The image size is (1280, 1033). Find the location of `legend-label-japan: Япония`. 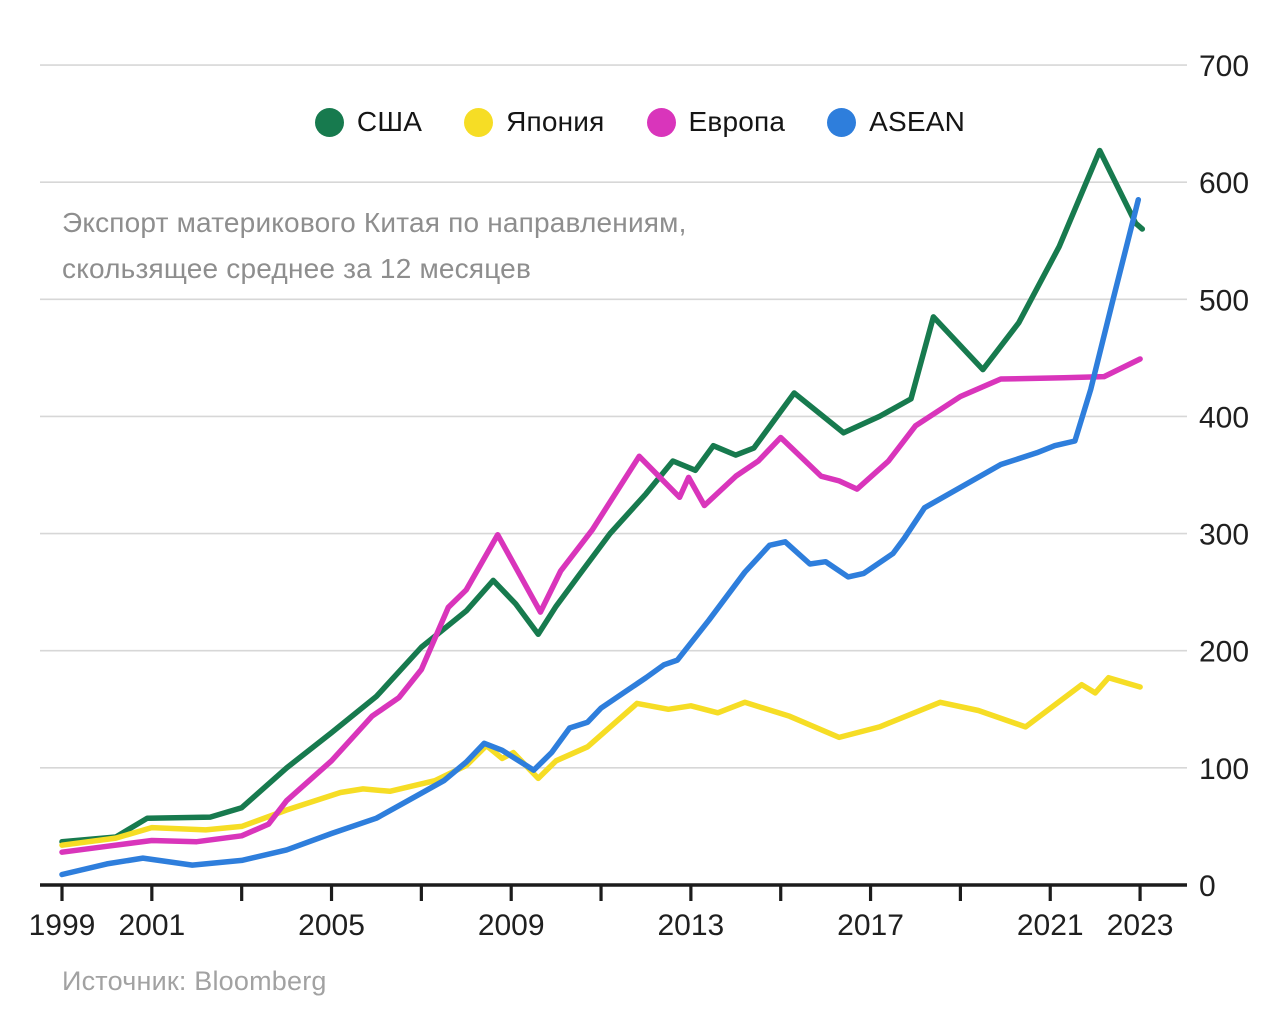

legend-label-japan: Япония is located at coordinates (555, 121).